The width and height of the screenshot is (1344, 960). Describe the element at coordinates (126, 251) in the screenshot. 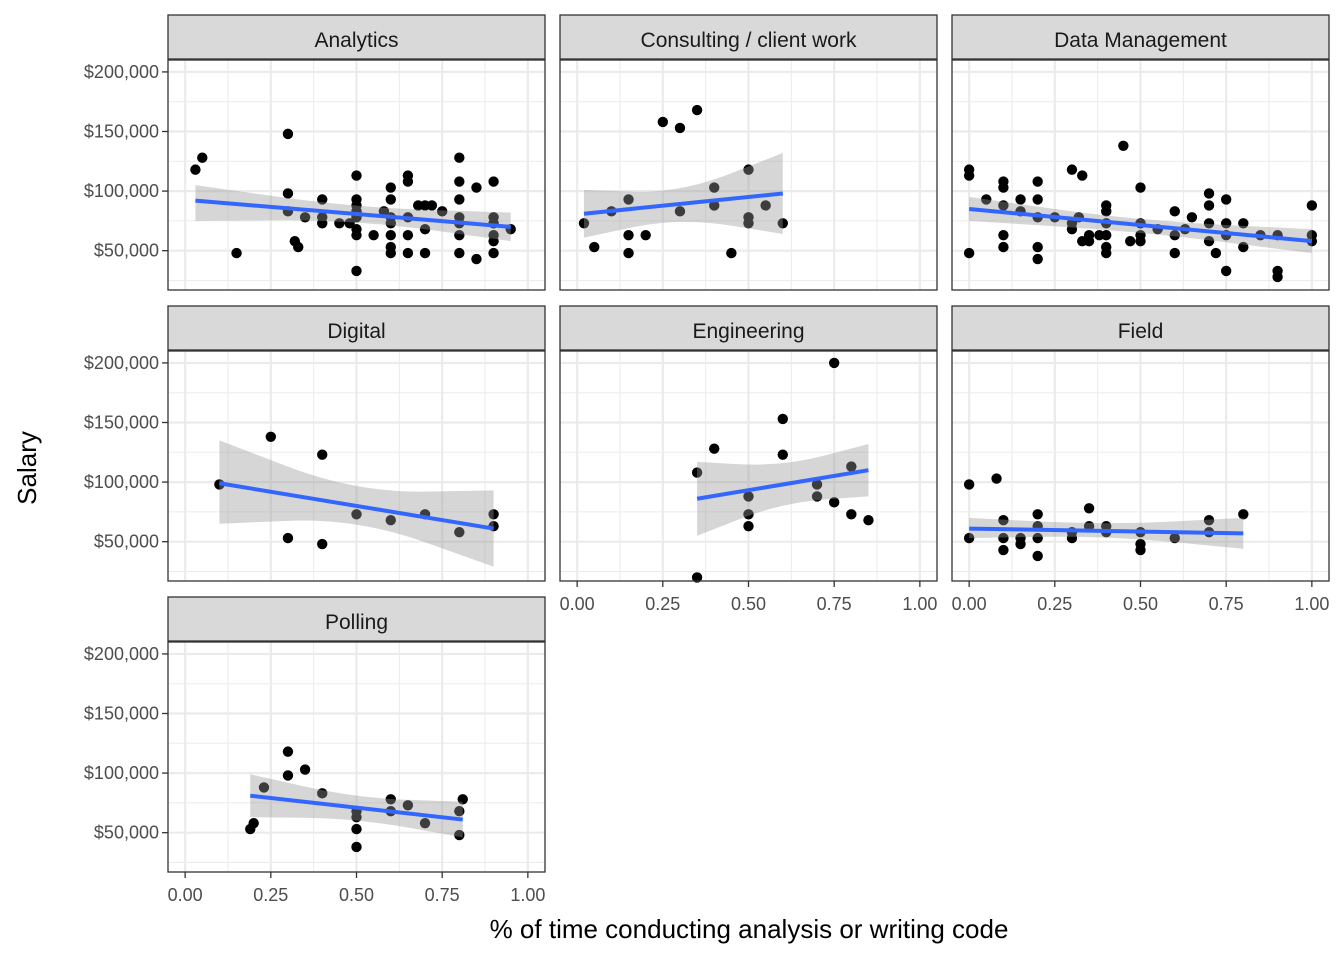

I see `y-tick-label: $50,000` at that location.